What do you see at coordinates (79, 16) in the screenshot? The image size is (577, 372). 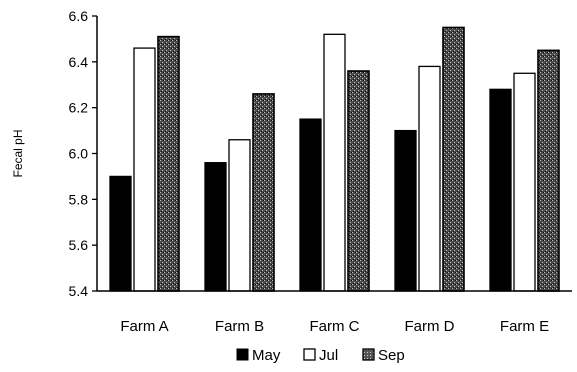 I see `y-tick-label: 6.6` at bounding box center [79, 16].